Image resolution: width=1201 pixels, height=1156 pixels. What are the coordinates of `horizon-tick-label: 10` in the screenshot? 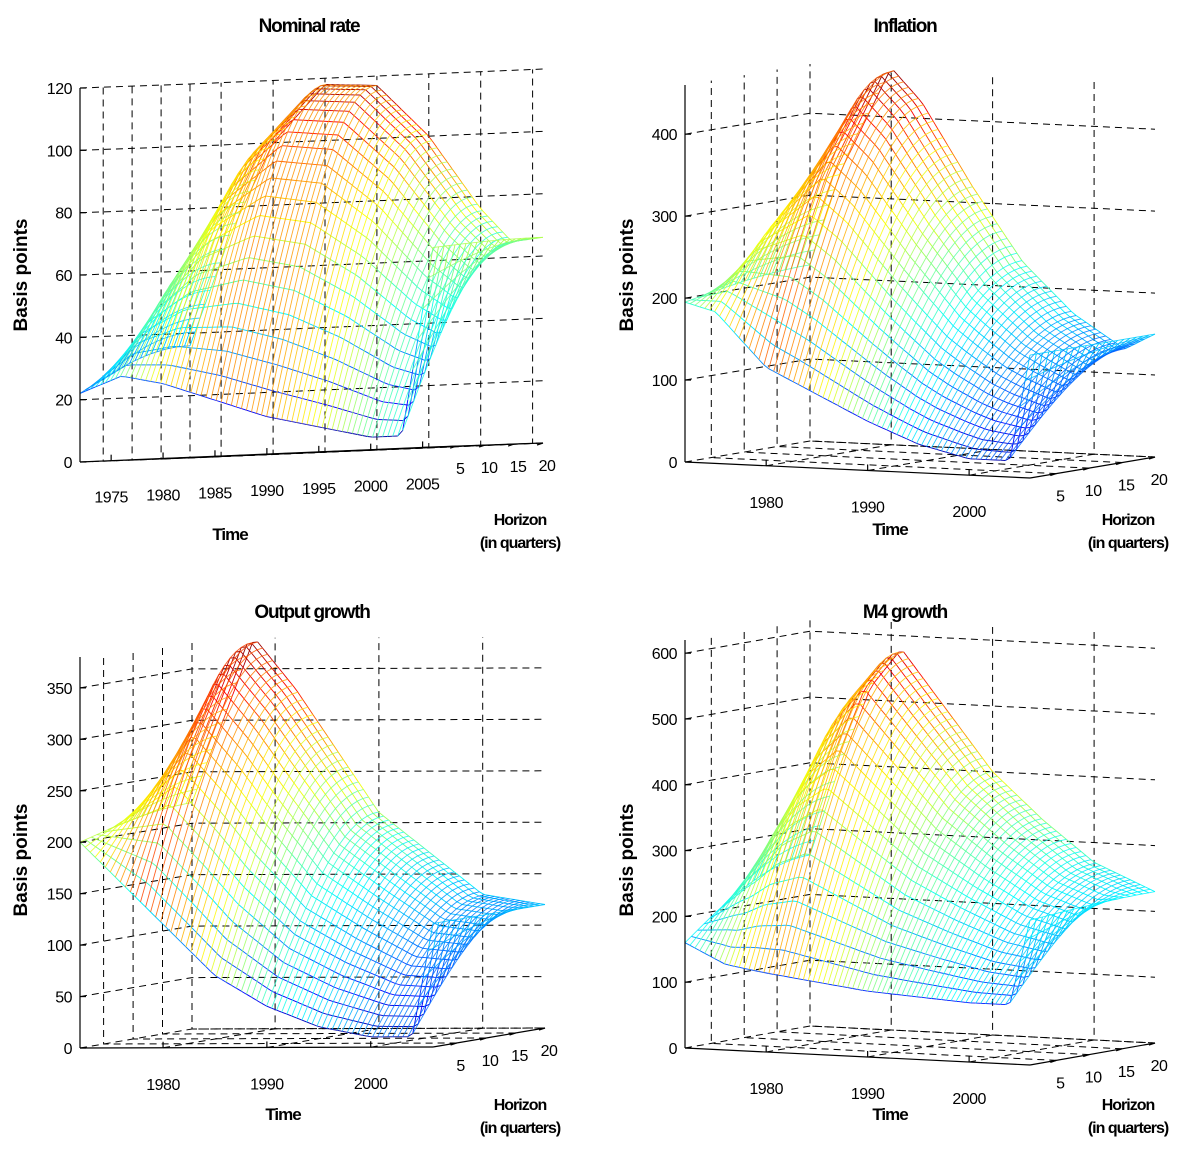 It's located at (1093, 491).